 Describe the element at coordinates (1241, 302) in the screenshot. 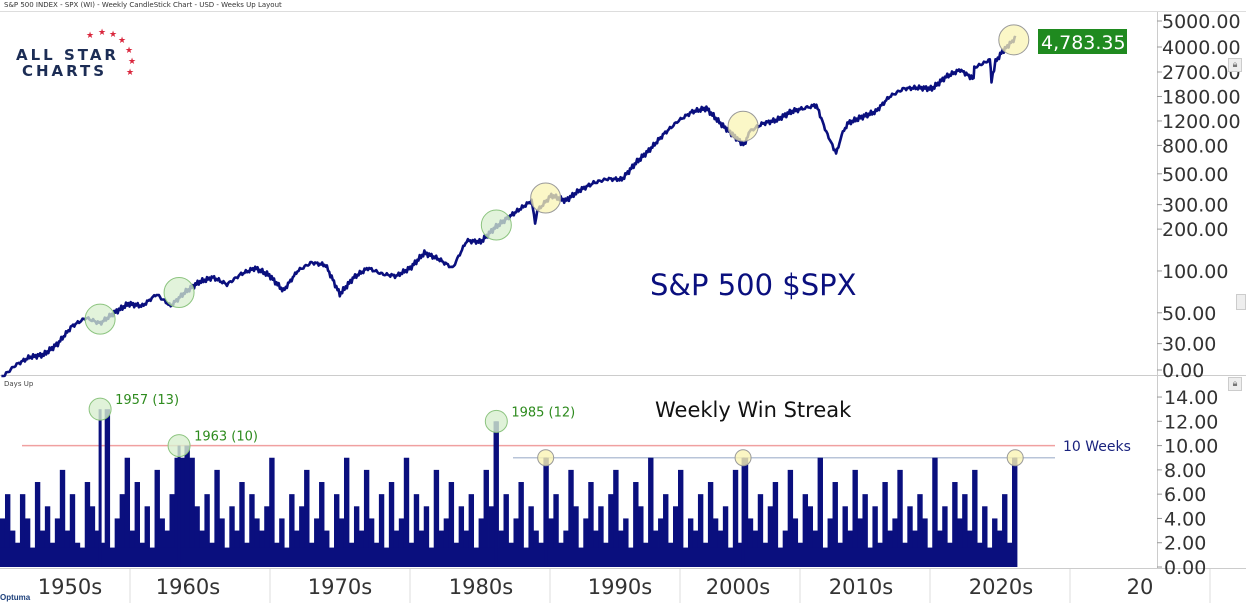

I see `scroll-handle` at that location.